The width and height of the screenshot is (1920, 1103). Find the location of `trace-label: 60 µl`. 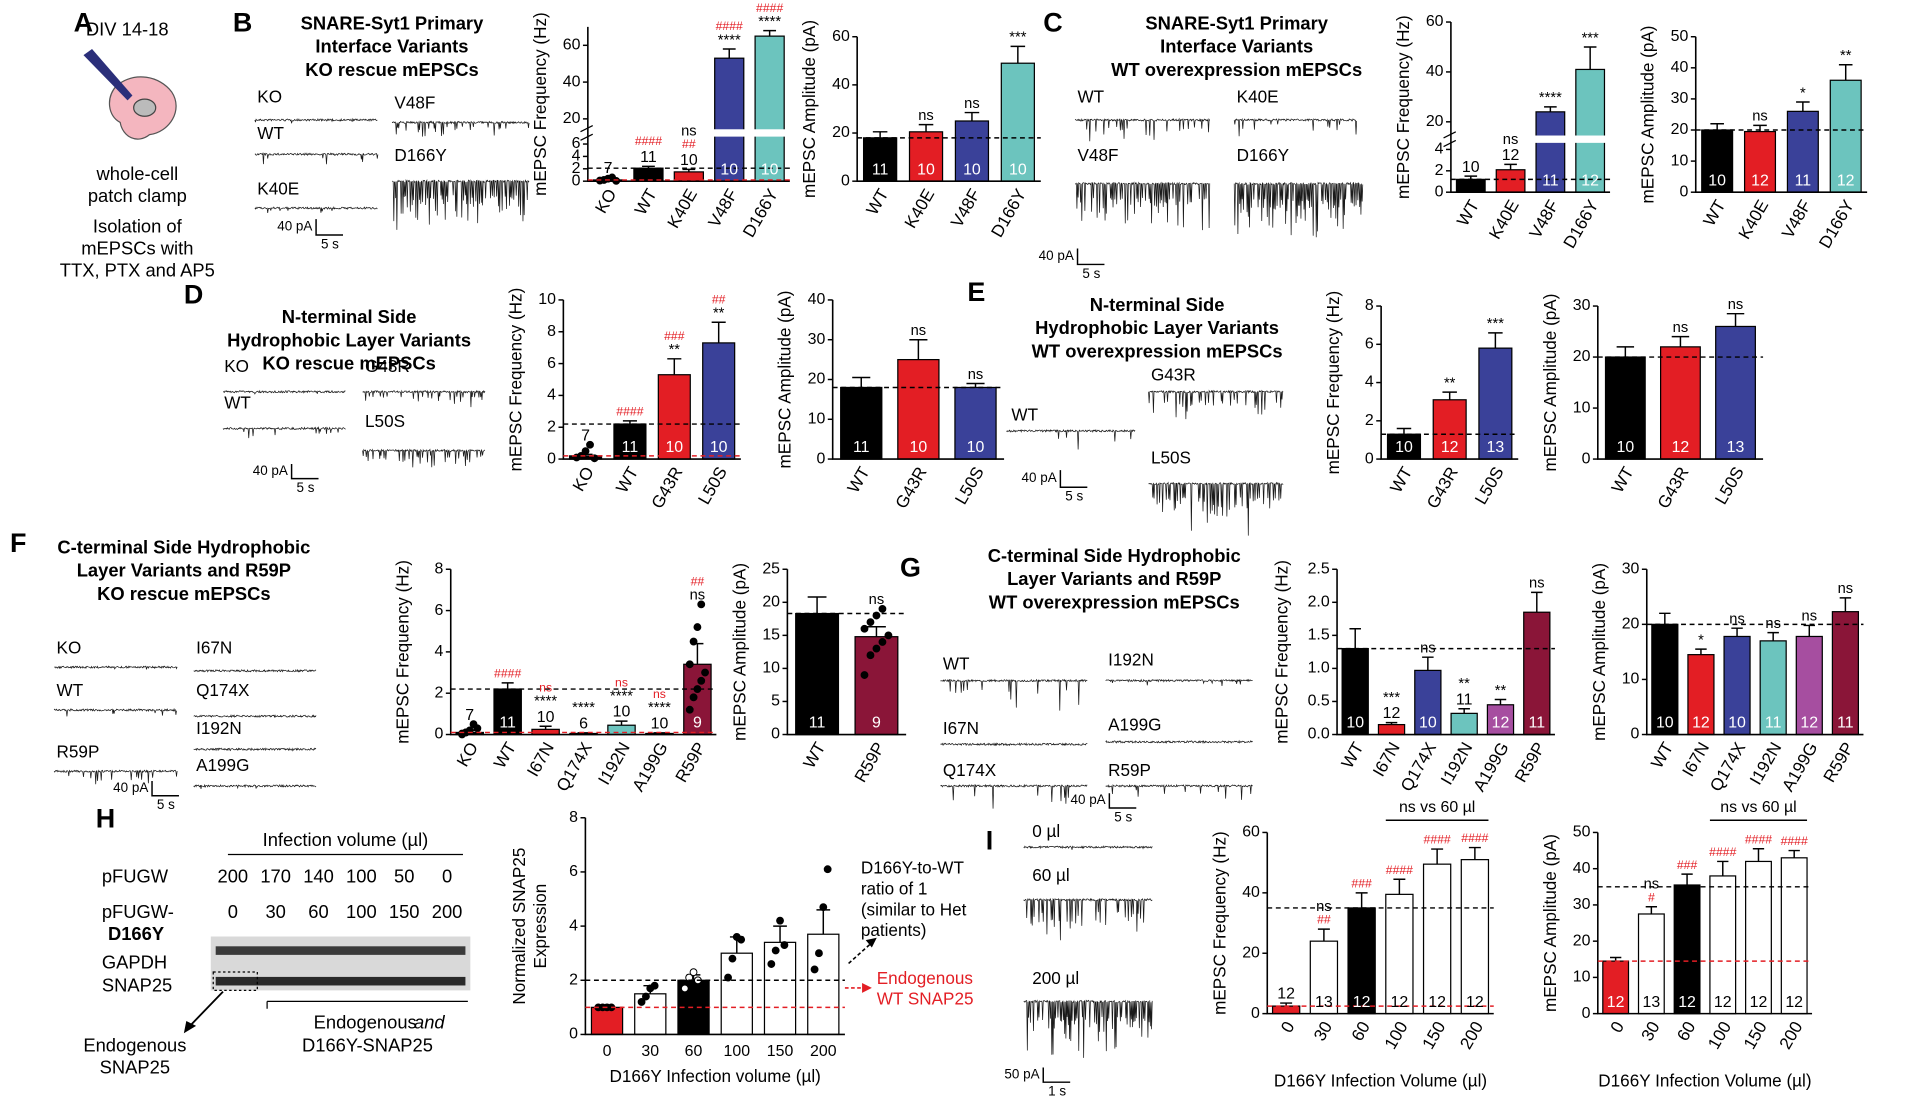

trace-label: 60 µl is located at coordinates (1050, 875).